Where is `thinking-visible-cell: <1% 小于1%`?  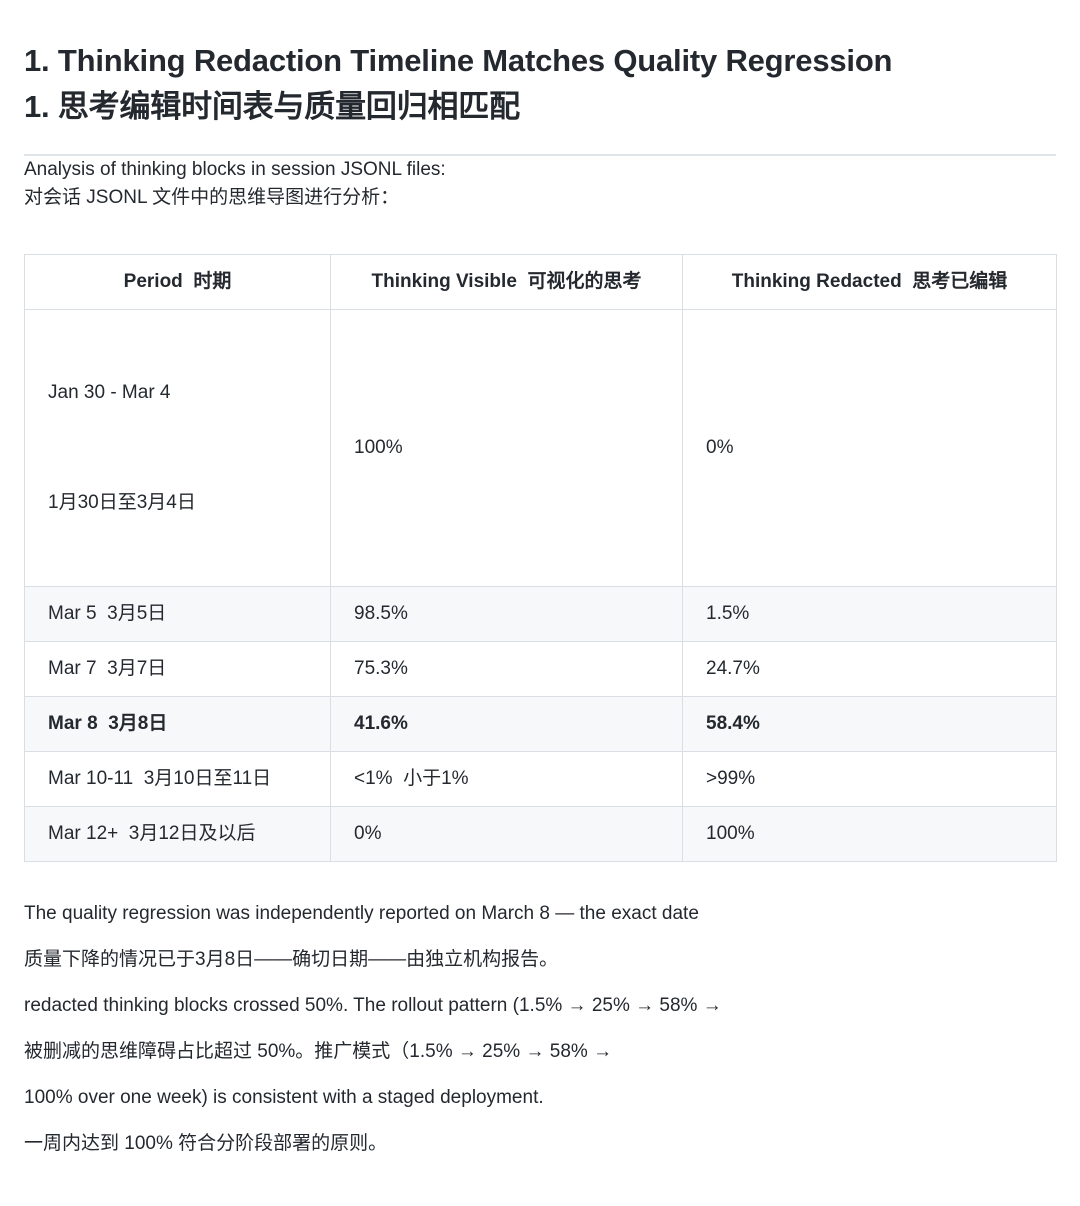
thinking-visible-cell: <1% 小于1% is located at coordinates (506, 779).